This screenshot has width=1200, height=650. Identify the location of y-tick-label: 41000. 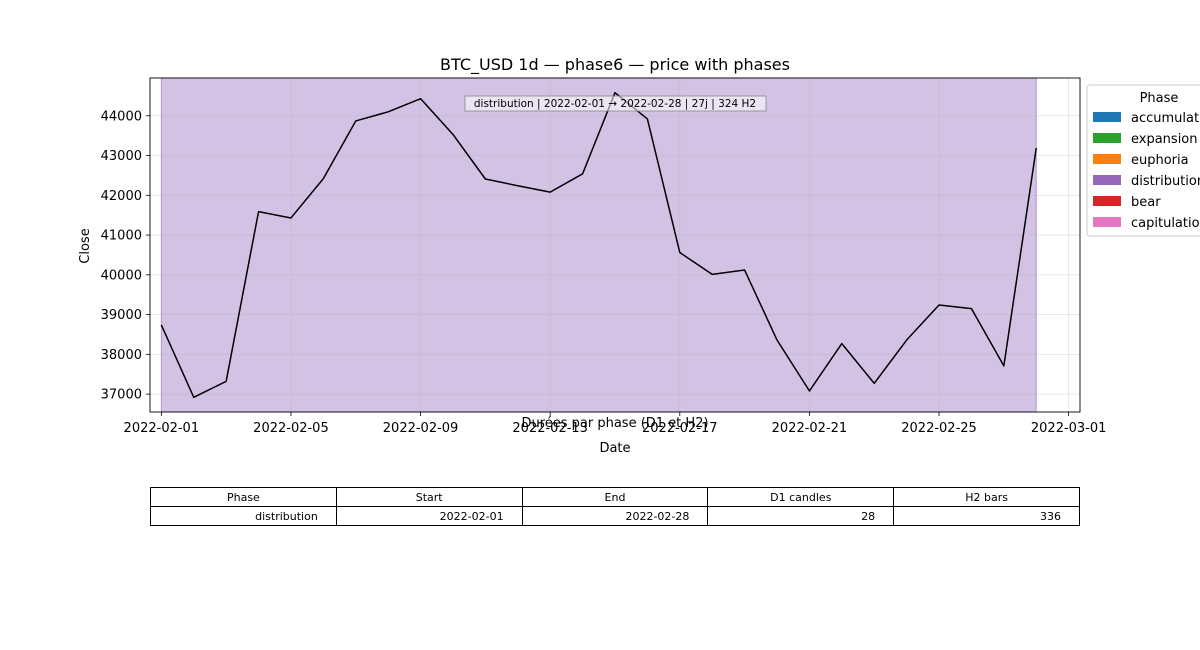
(121, 236).